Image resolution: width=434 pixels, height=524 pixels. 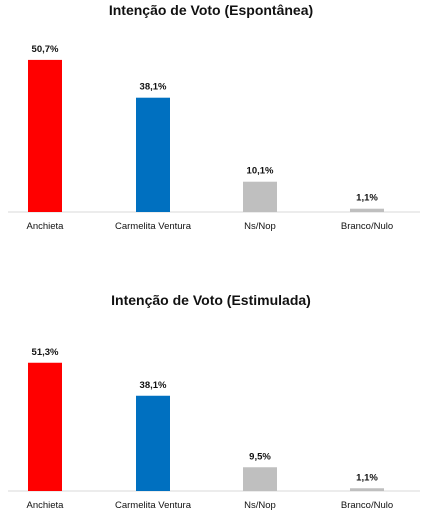 I want to click on data-label: 10,1%, so click(x=260, y=171).